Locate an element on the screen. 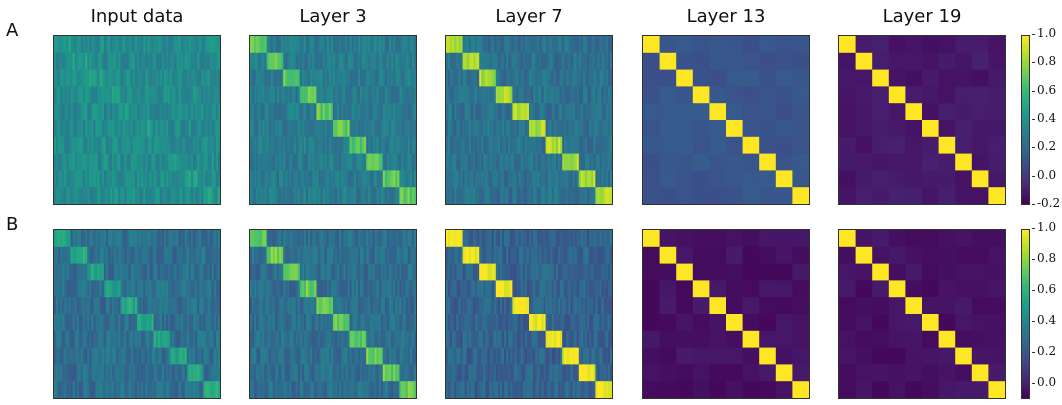 This screenshot has width=1062, height=405. colorbar-a is located at coordinates (1025, 120).